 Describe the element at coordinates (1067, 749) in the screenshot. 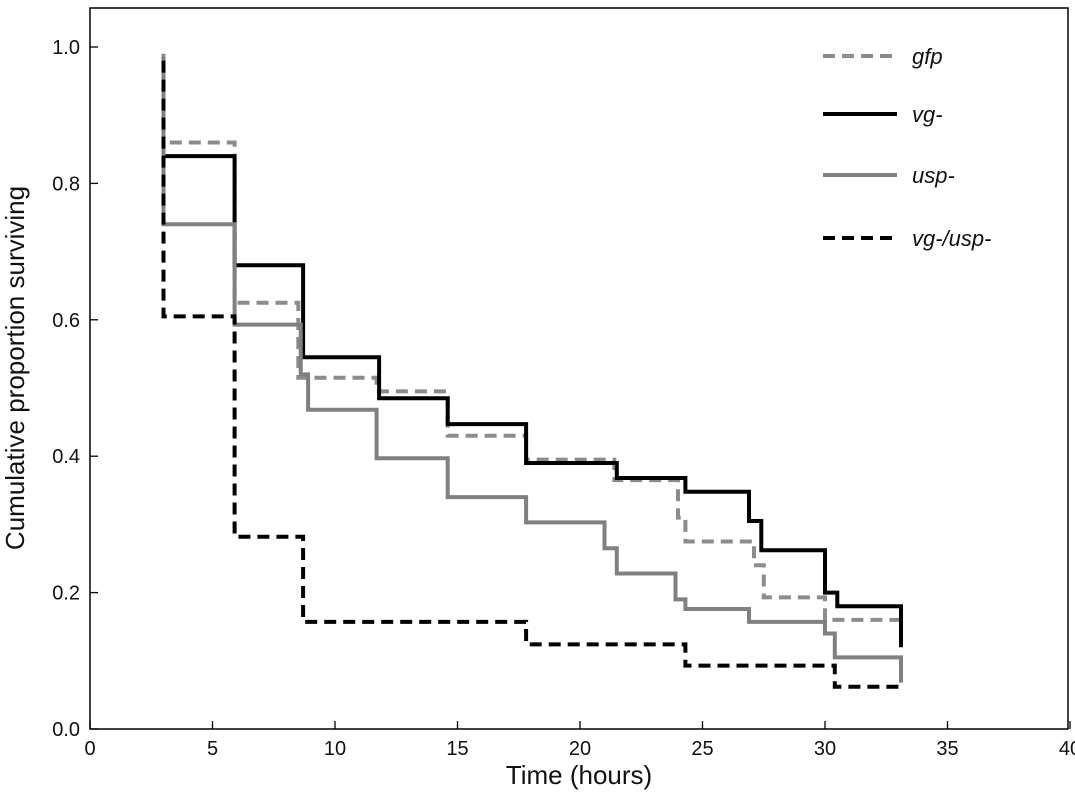

I see `x-tick-label: 40` at that location.